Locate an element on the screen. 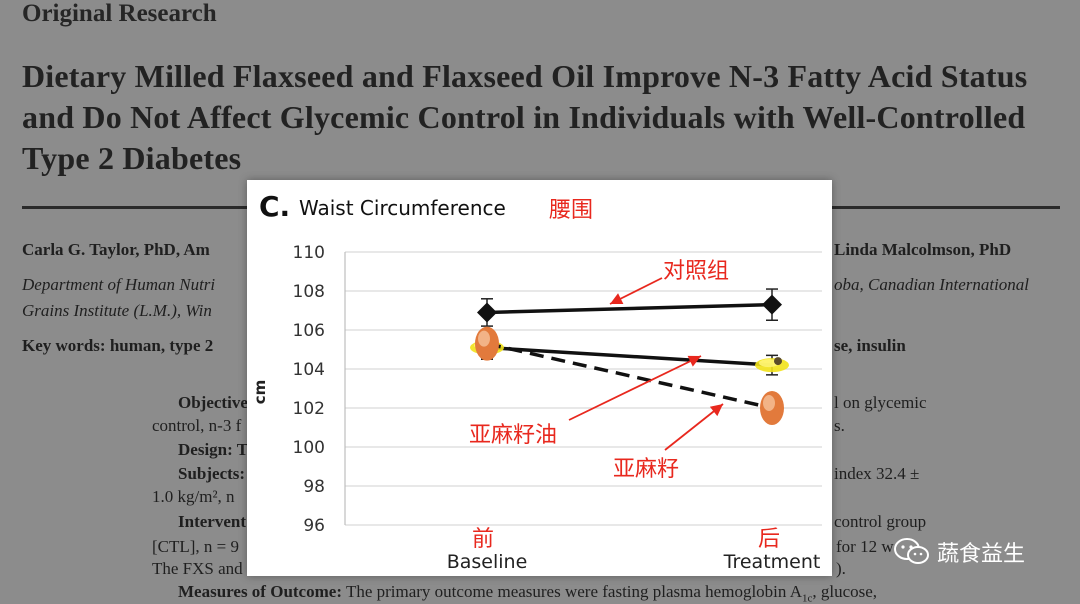 This screenshot has height=604, width=1080. authors-right: Linda Malcolmson, PhD is located at coordinates (923, 249).